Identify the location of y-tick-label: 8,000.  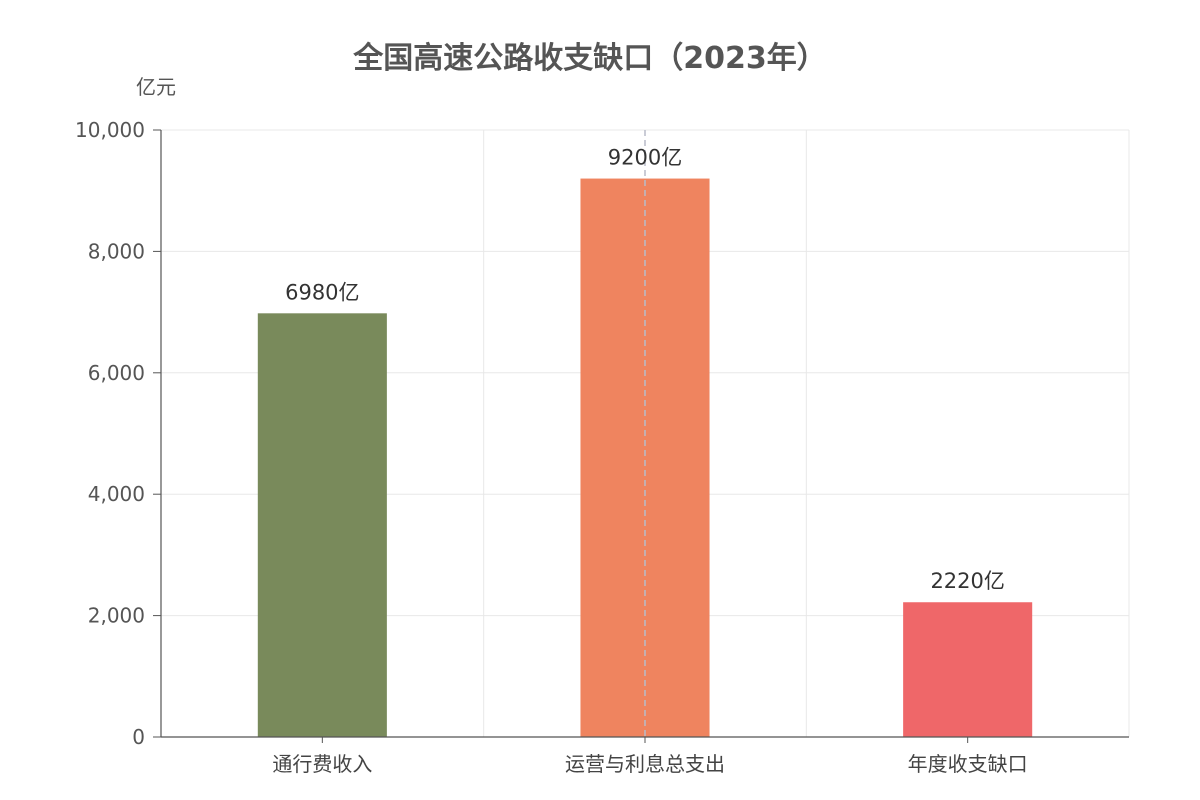
(116, 251).